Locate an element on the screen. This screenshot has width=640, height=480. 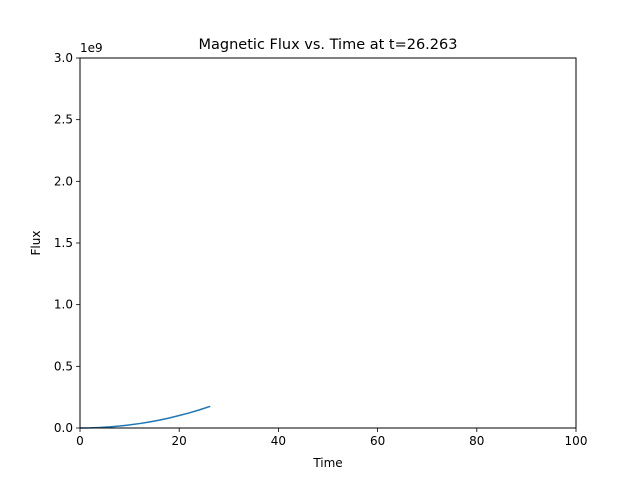
x-tick-label: 40 is located at coordinates (278, 441).